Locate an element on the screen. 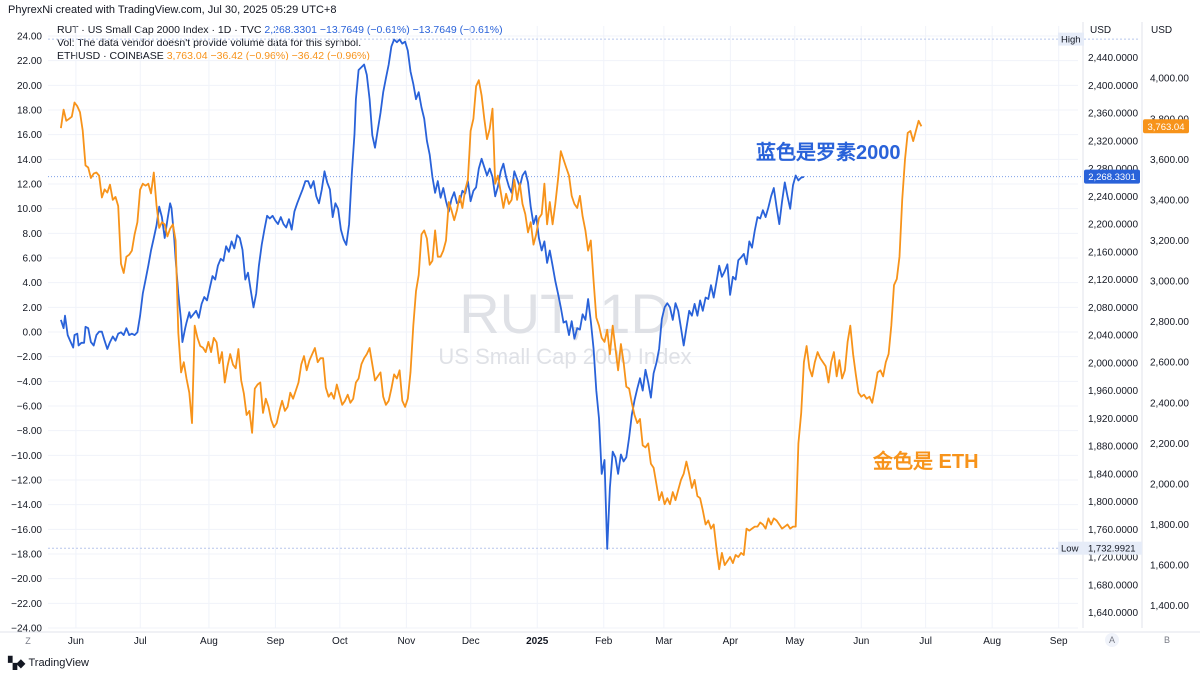 The height and width of the screenshot is (675, 1200). eth-last-price-label: 3,763.04 is located at coordinates (1166, 127).